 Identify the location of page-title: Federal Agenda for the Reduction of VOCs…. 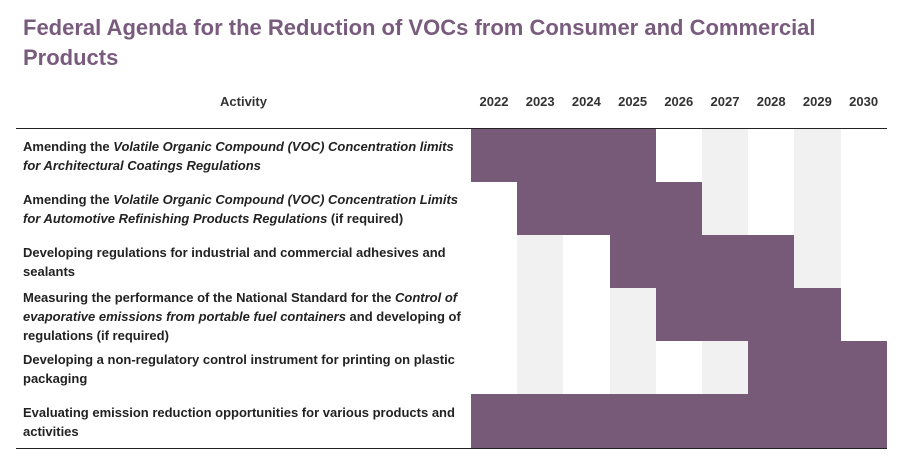
(419, 42).